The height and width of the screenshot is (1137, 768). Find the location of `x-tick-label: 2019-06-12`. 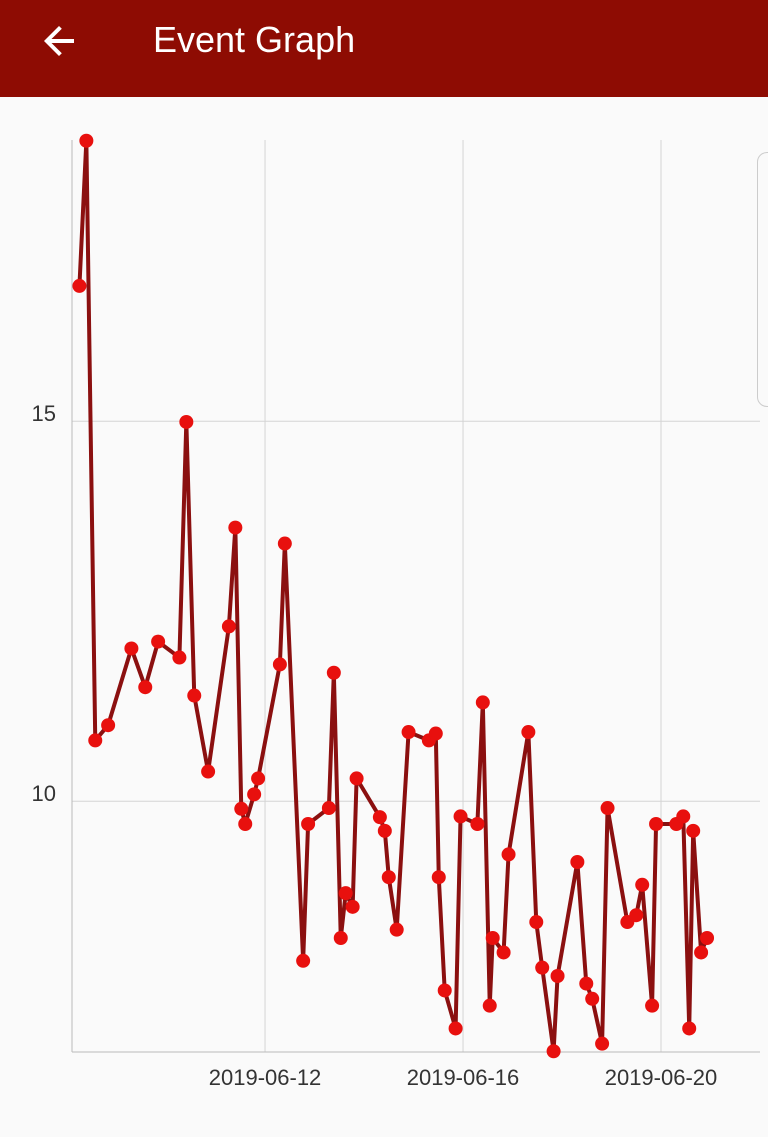

x-tick-label: 2019-06-12 is located at coordinates (265, 1077).